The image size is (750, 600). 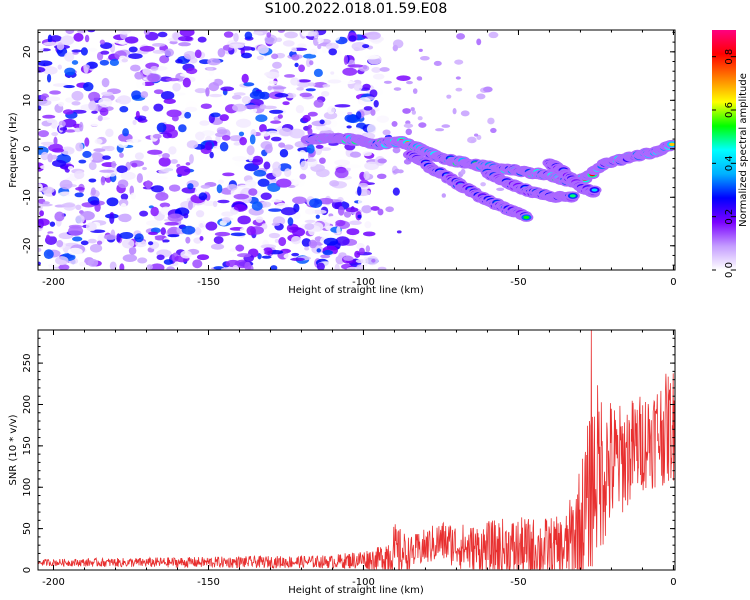 I want to click on x-tick-label: -200, so click(x=53, y=282).